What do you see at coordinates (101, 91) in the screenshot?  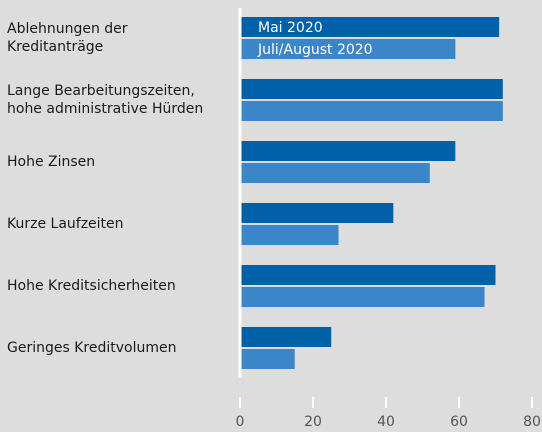 I see `category-label: Lange Bearbeitungszeiten,` at bounding box center [101, 91].